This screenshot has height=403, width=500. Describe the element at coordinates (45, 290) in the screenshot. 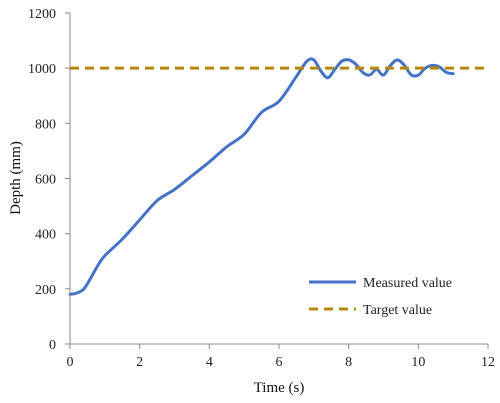

I see `y-tick-label: 200` at that location.